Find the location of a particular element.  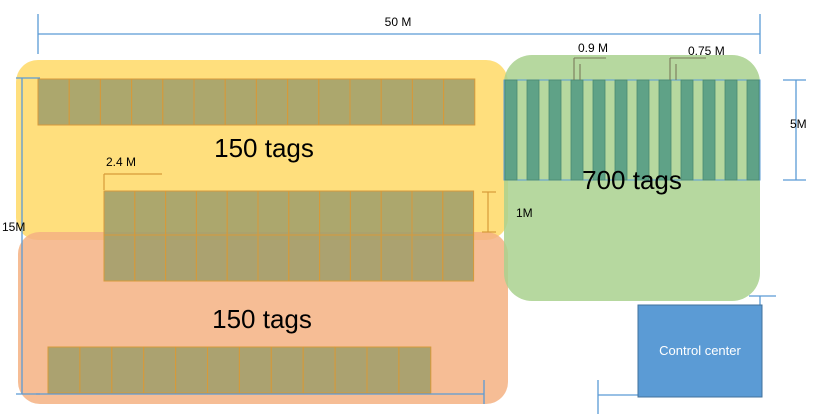

rack-row-top is located at coordinates (256, 102).